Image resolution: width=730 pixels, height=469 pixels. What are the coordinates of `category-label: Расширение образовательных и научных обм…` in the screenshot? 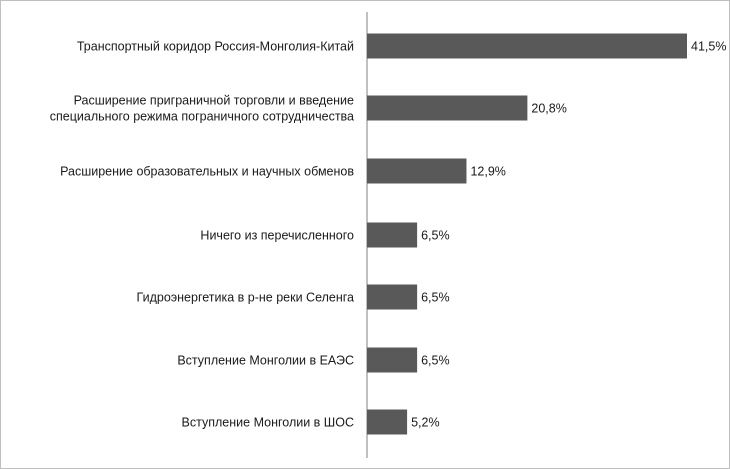 It's located at (207, 172).